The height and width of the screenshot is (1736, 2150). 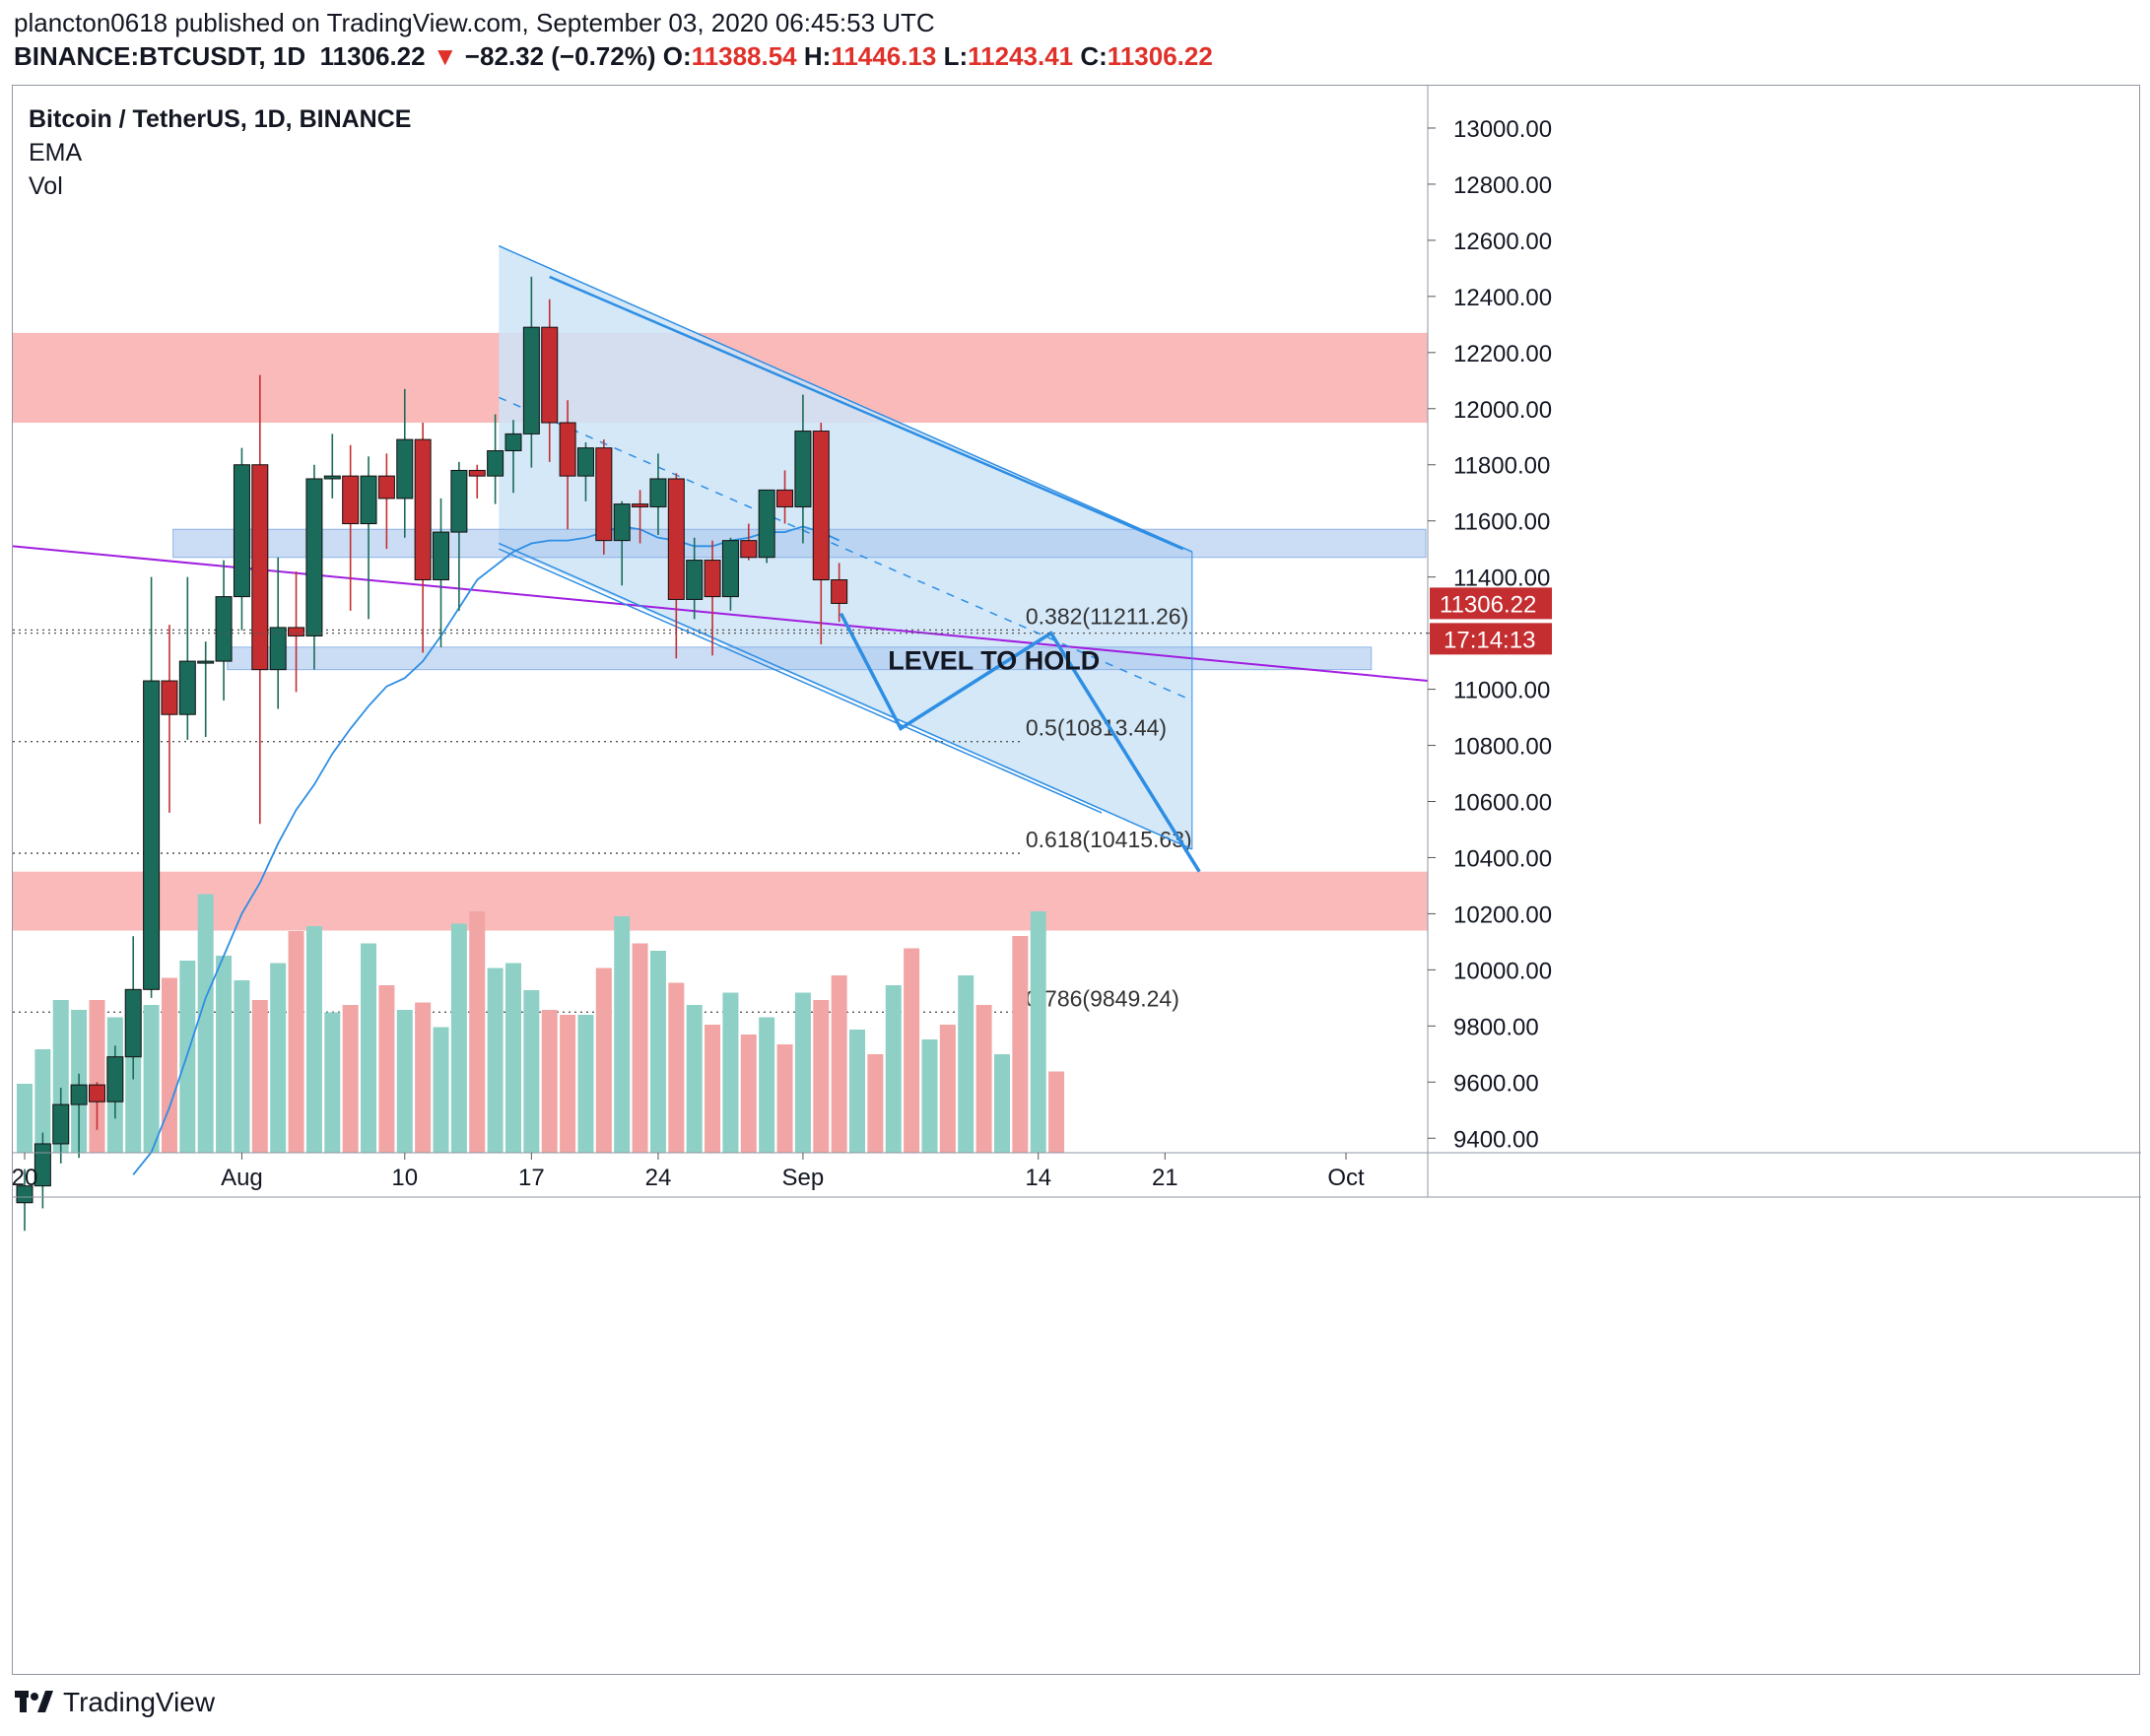 I want to click on fib-level-label: 0.5(10813.44), so click(x=1096, y=728).